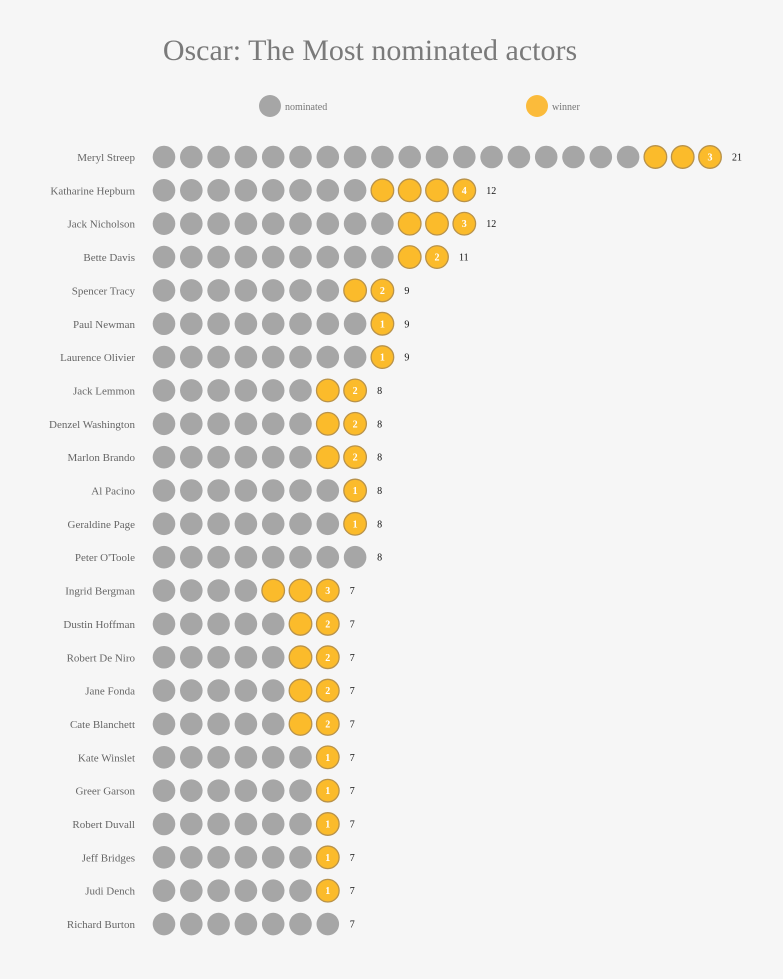  Describe the element at coordinates (108, 858) in the screenshot. I see `actor-name-label: Jeff Bridges` at that location.